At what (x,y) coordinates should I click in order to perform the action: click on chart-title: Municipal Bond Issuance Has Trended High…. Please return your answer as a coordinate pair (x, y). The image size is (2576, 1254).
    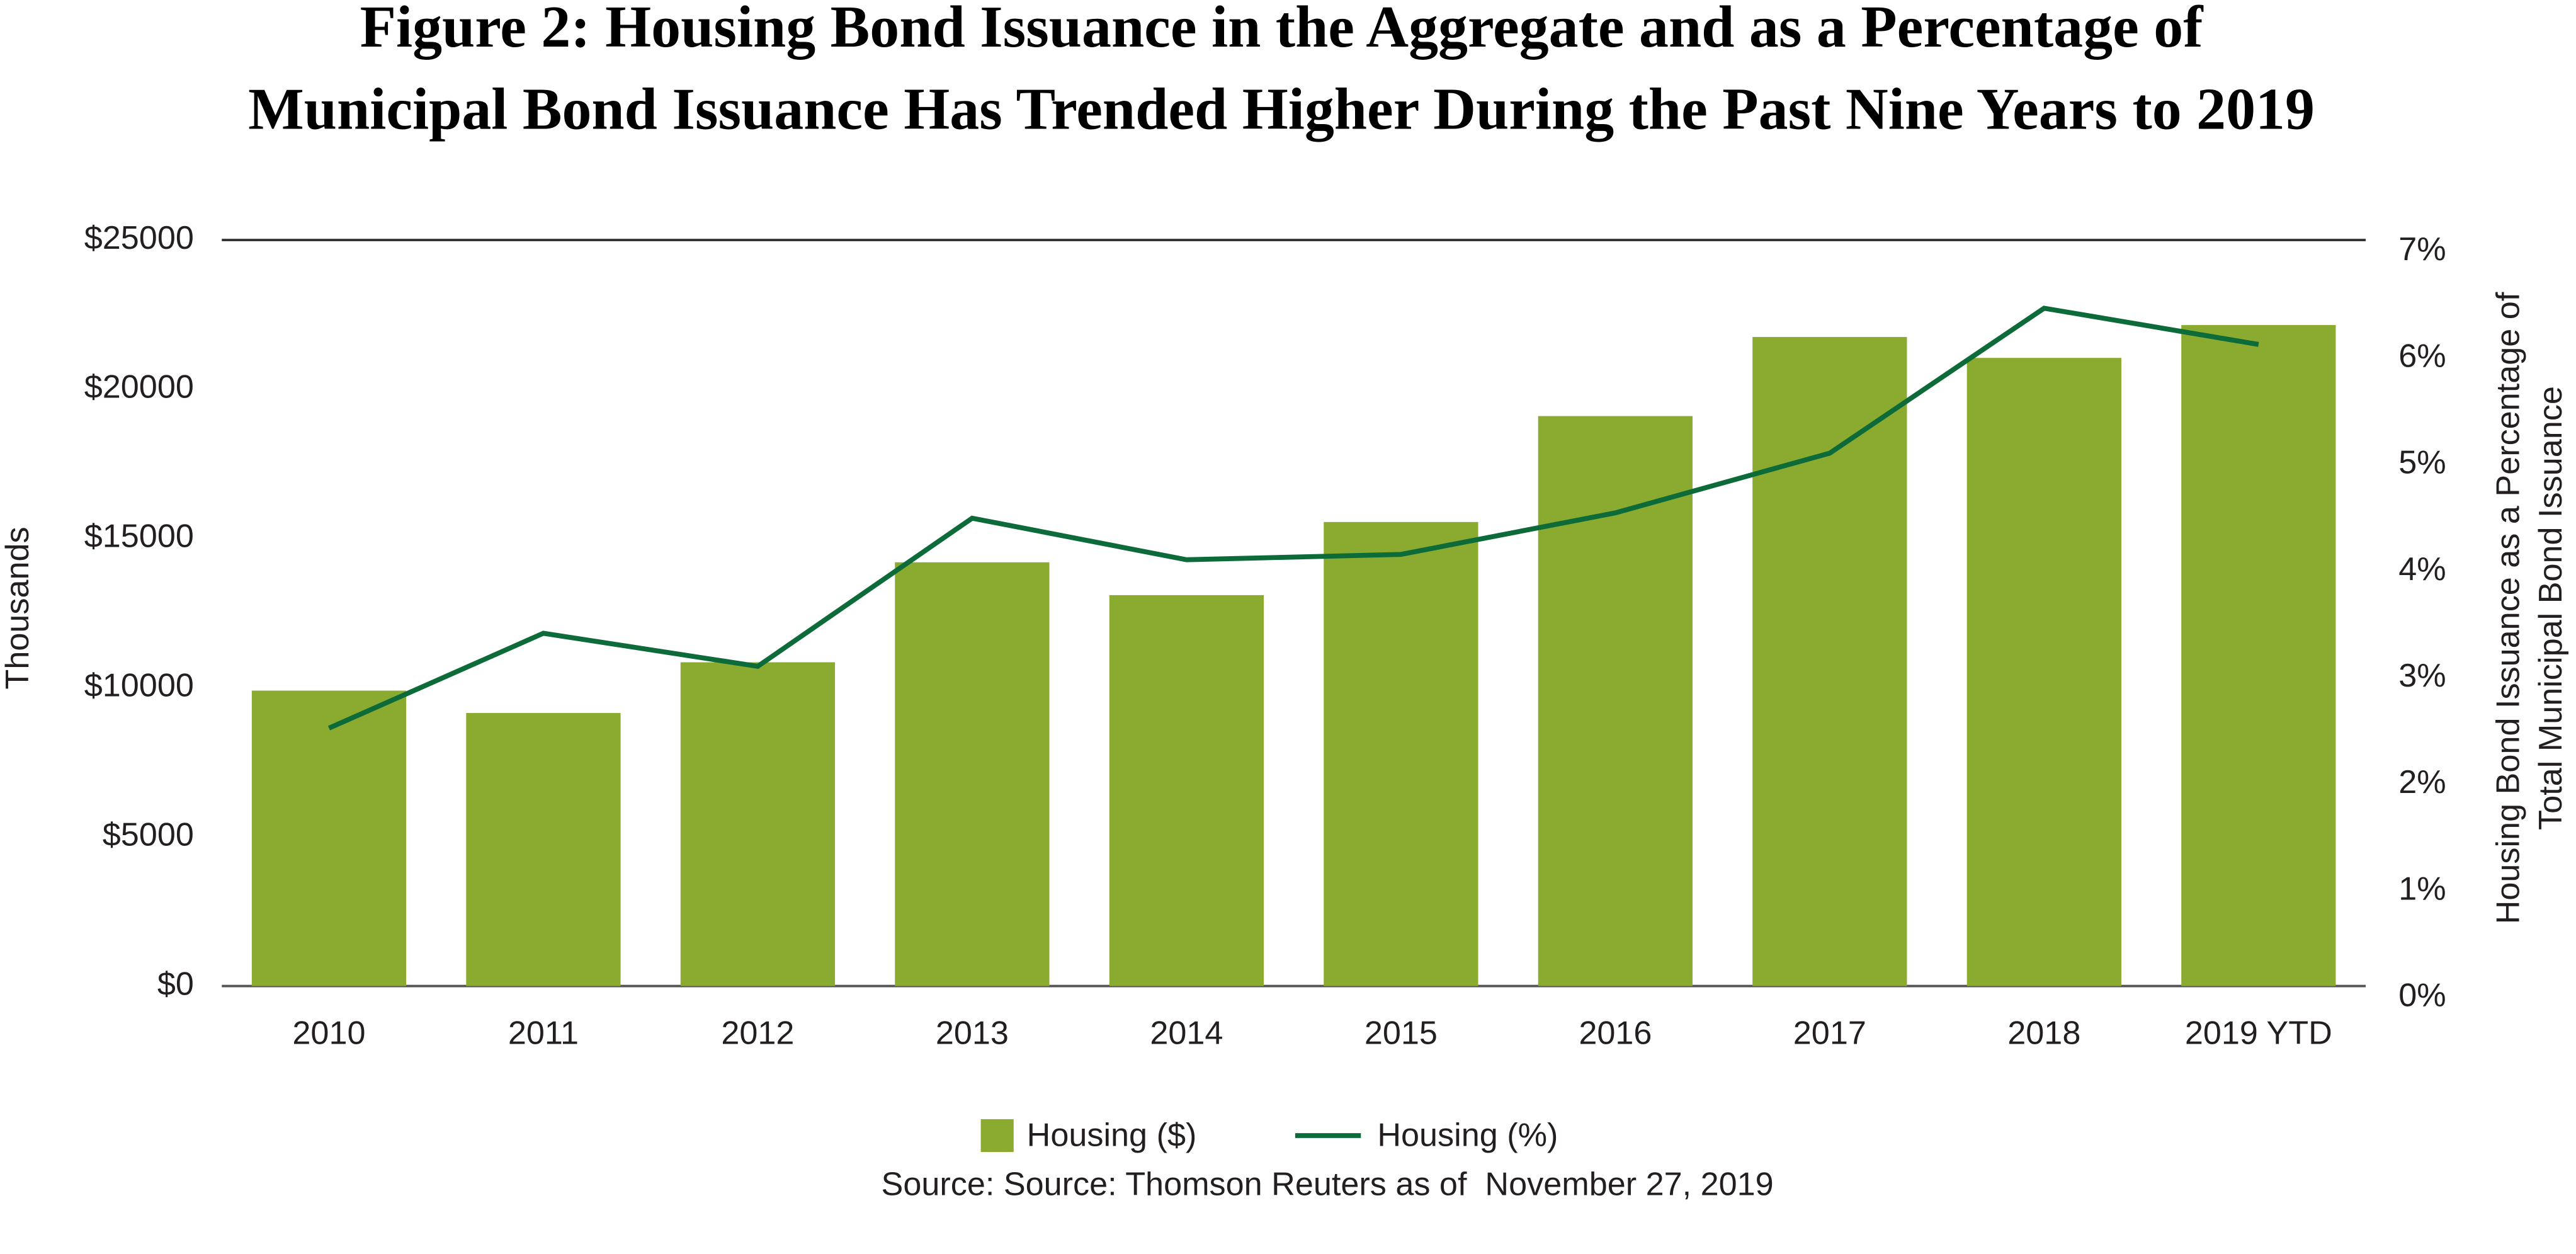
    Looking at the image, I should click on (1281, 109).